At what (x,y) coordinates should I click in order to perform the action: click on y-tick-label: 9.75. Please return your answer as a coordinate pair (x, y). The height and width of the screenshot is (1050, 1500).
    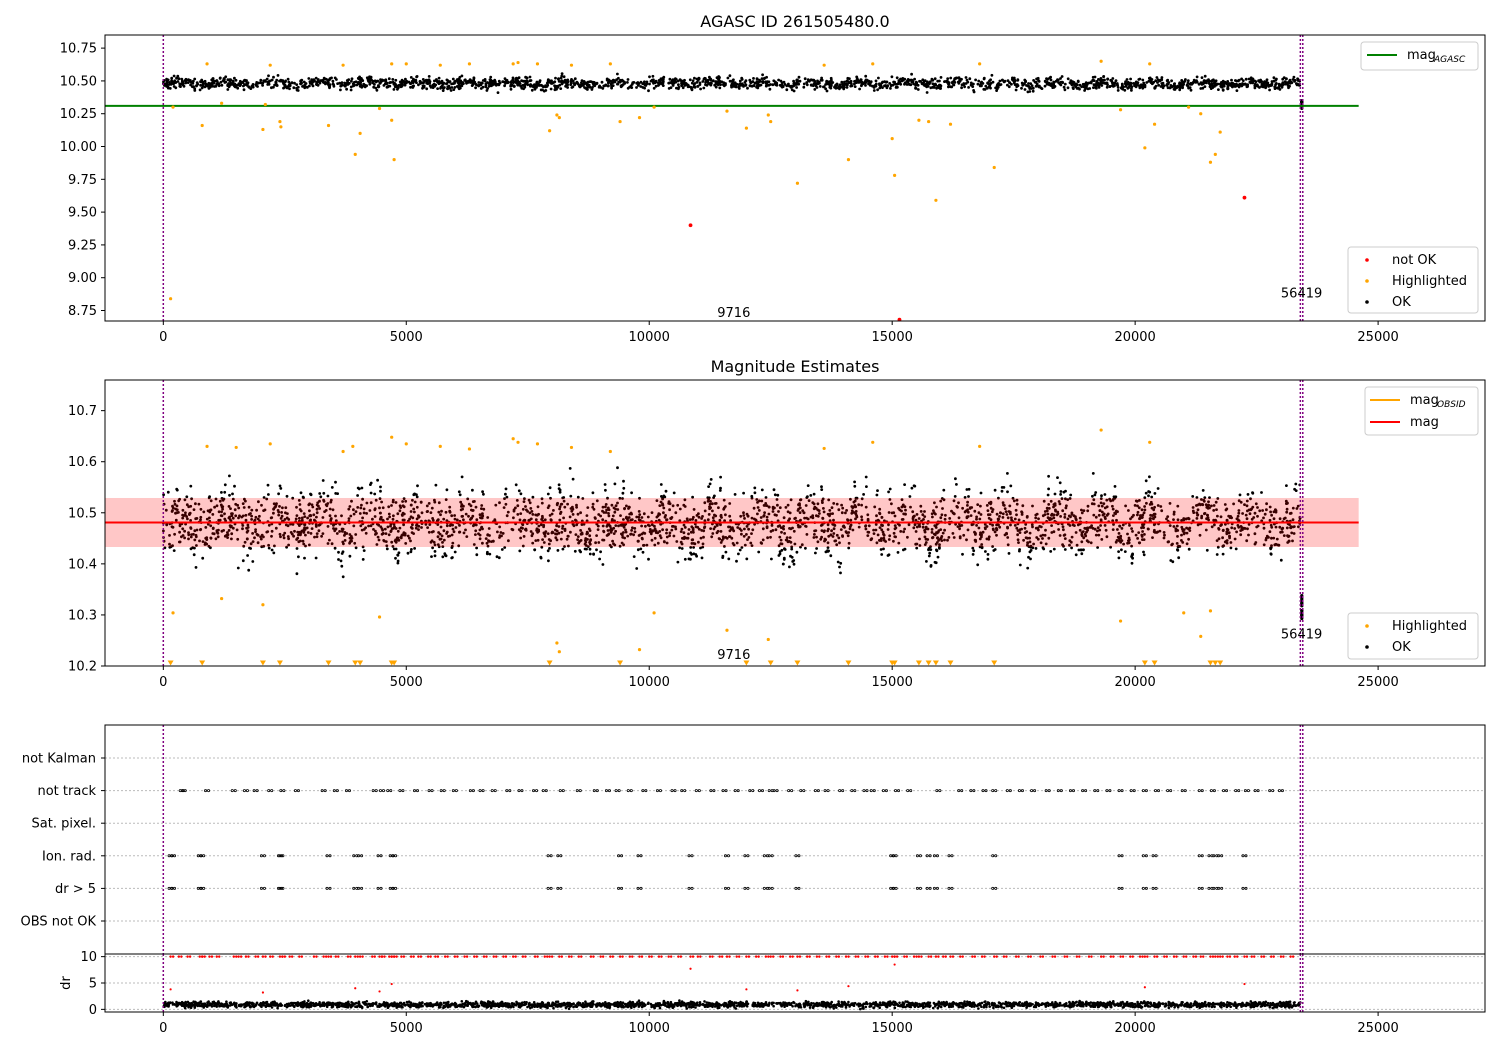
    Looking at the image, I should click on (82, 180).